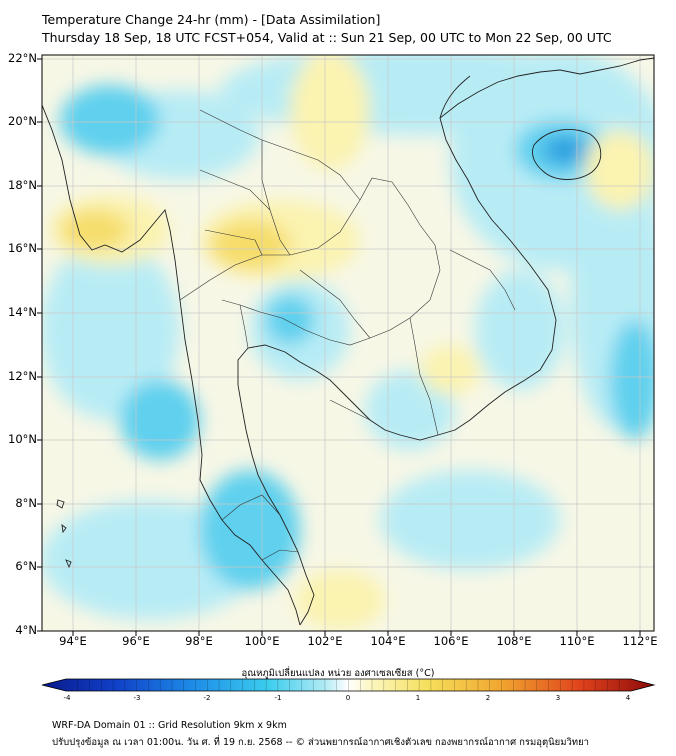 The width and height of the screenshot is (676, 756). What do you see at coordinates (207, 698) in the screenshot?
I see `colorbar-tick-label: -2` at bounding box center [207, 698].